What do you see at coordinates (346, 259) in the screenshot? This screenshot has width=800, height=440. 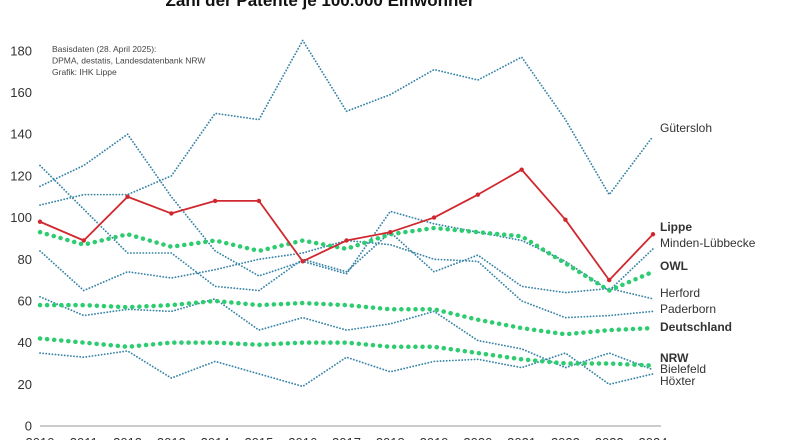 I see `series-line-owl` at bounding box center [346, 259].